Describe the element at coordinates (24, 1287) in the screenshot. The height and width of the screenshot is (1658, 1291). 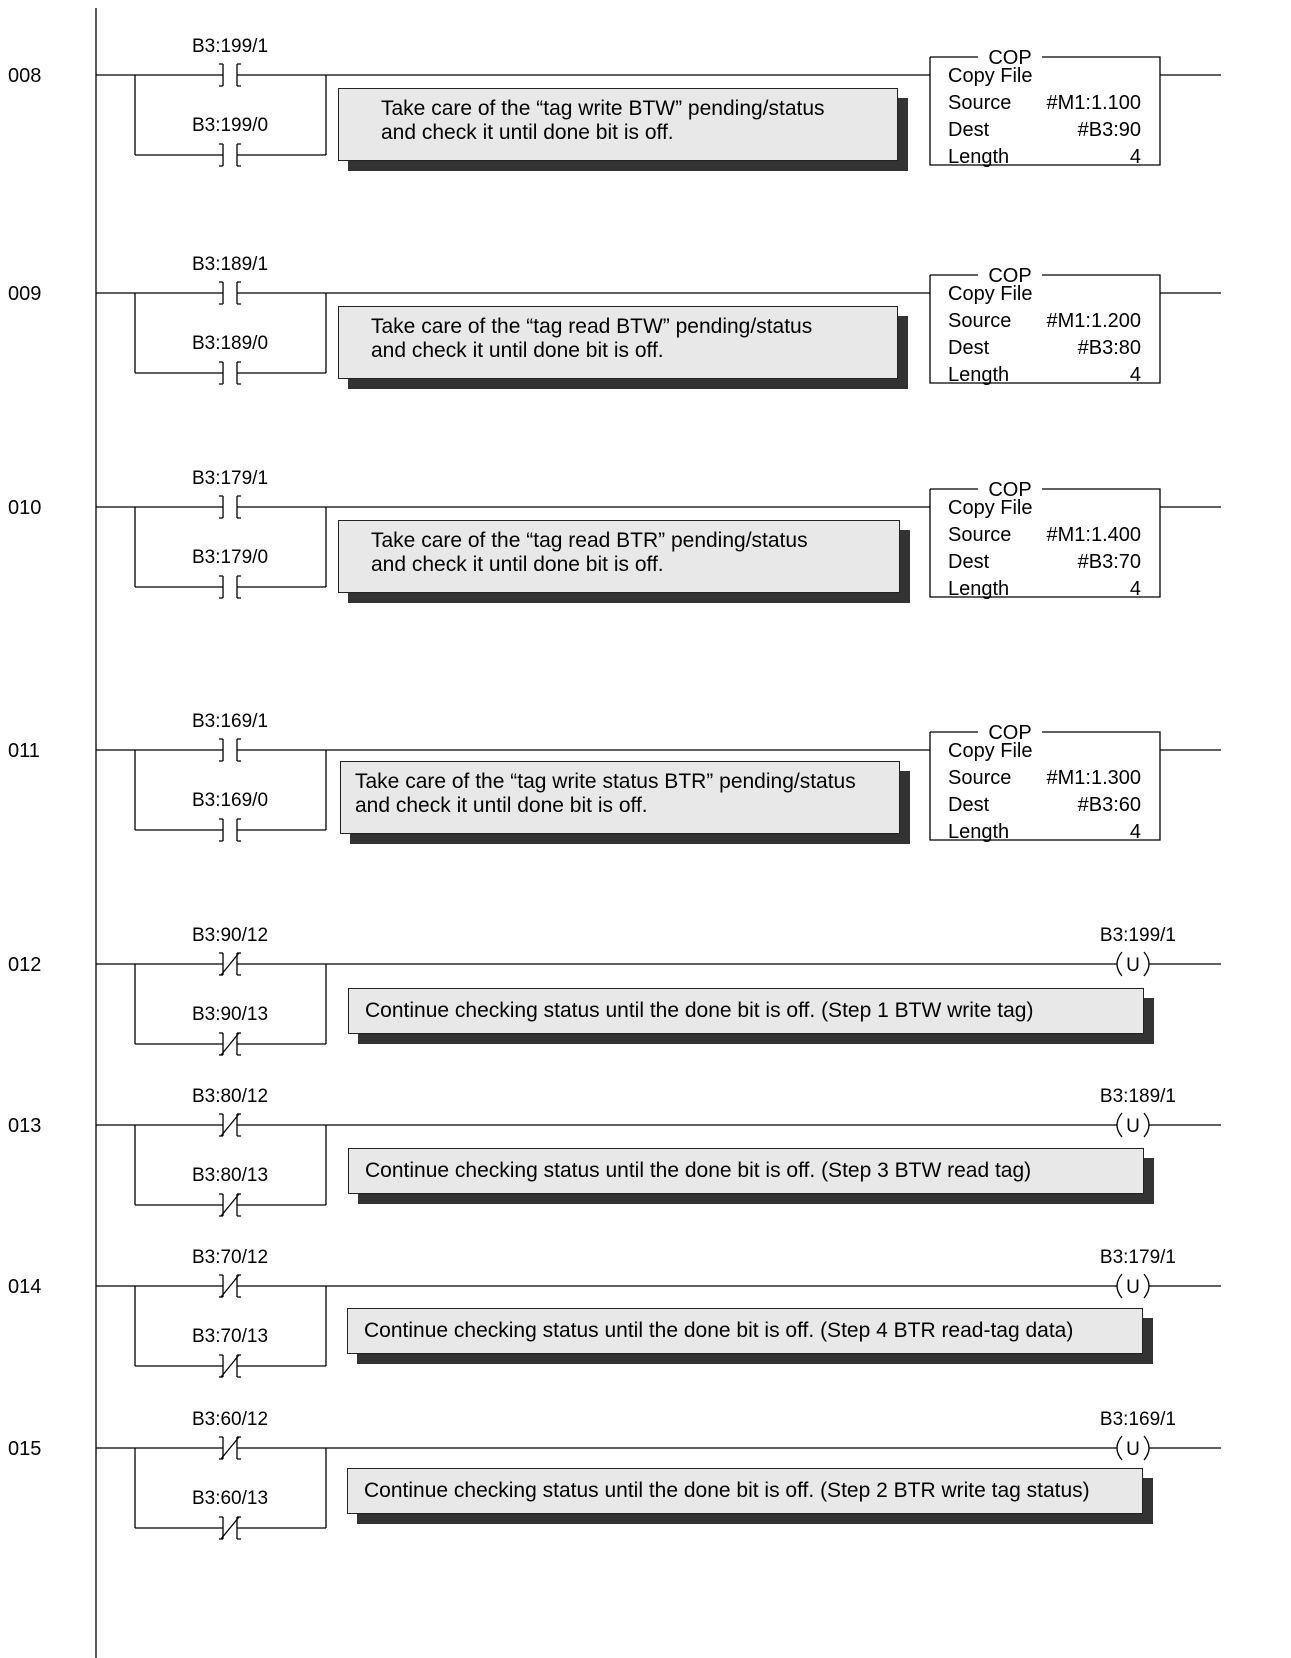
I see `rung-number: 014` at that location.